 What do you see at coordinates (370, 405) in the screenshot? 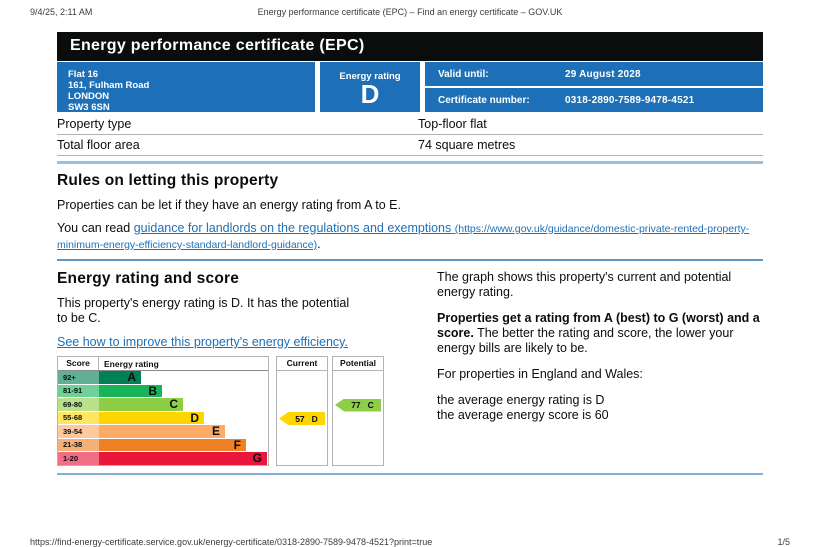
I see `potential-rating-letter: C` at bounding box center [370, 405].